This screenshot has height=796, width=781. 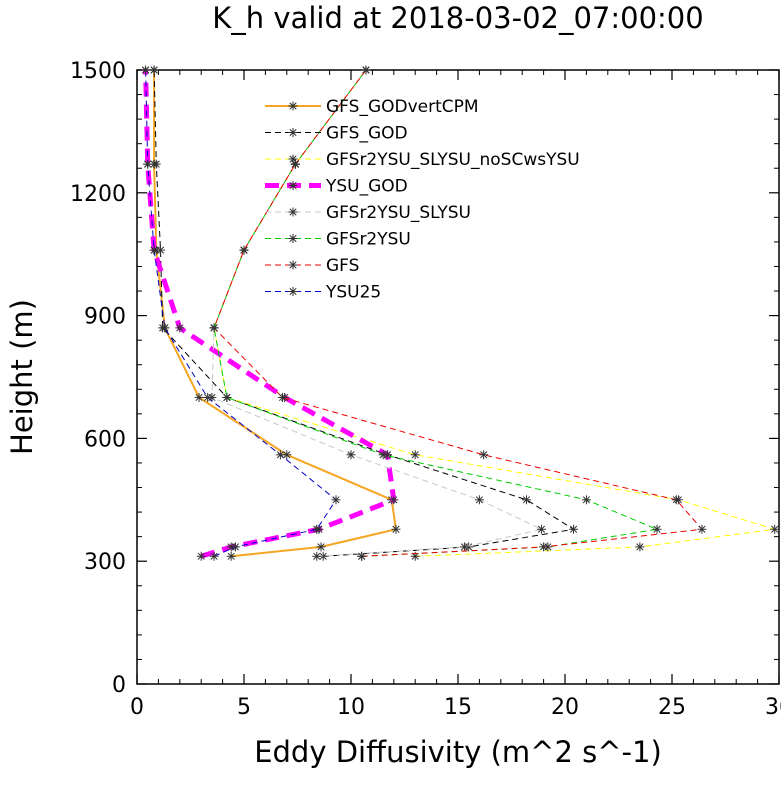 What do you see at coordinates (105, 317) in the screenshot?
I see `y-tick-label: 900` at bounding box center [105, 317].